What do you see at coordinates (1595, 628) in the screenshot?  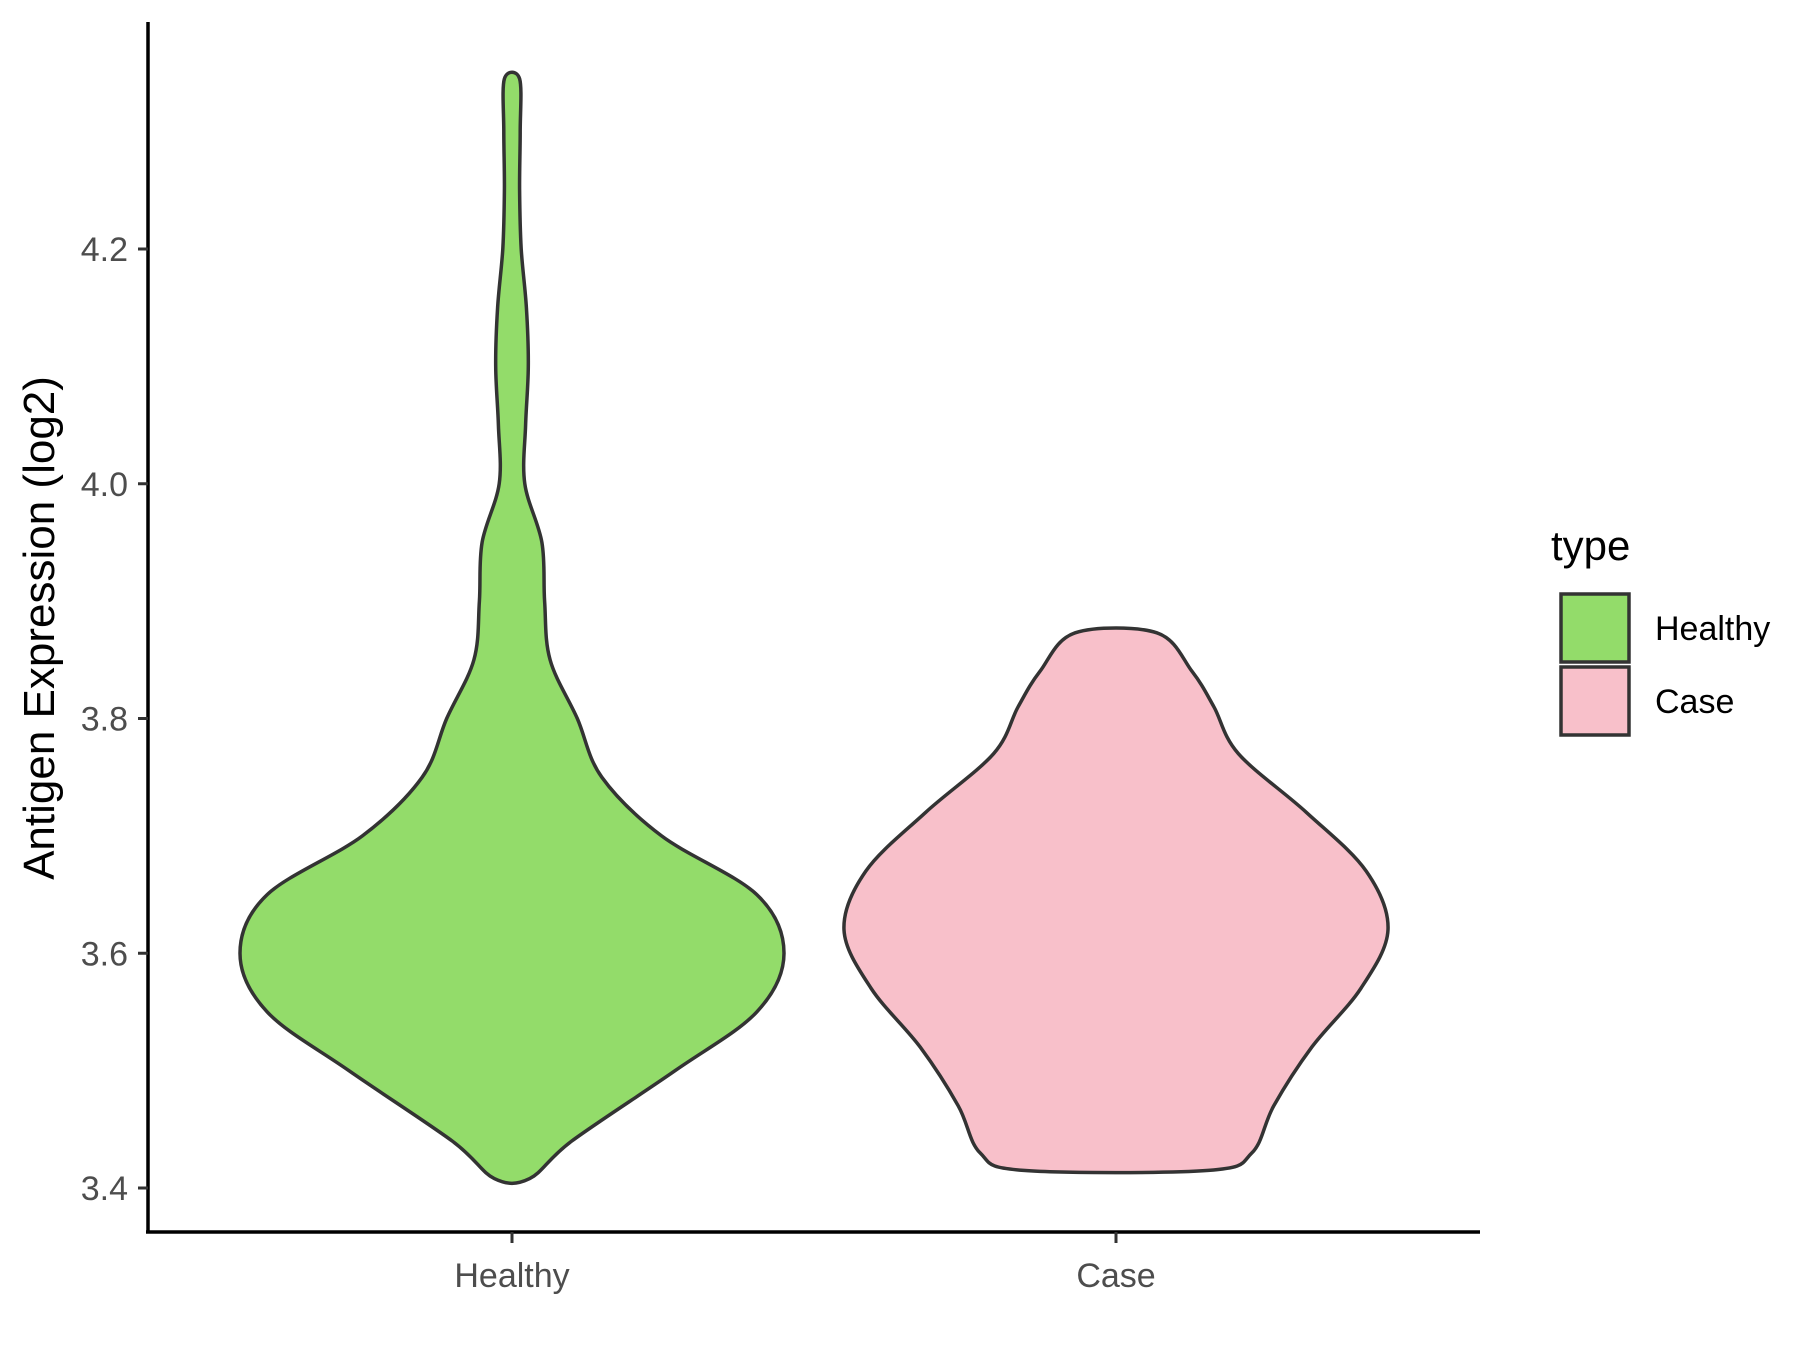 I see `legend-key-healthy` at bounding box center [1595, 628].